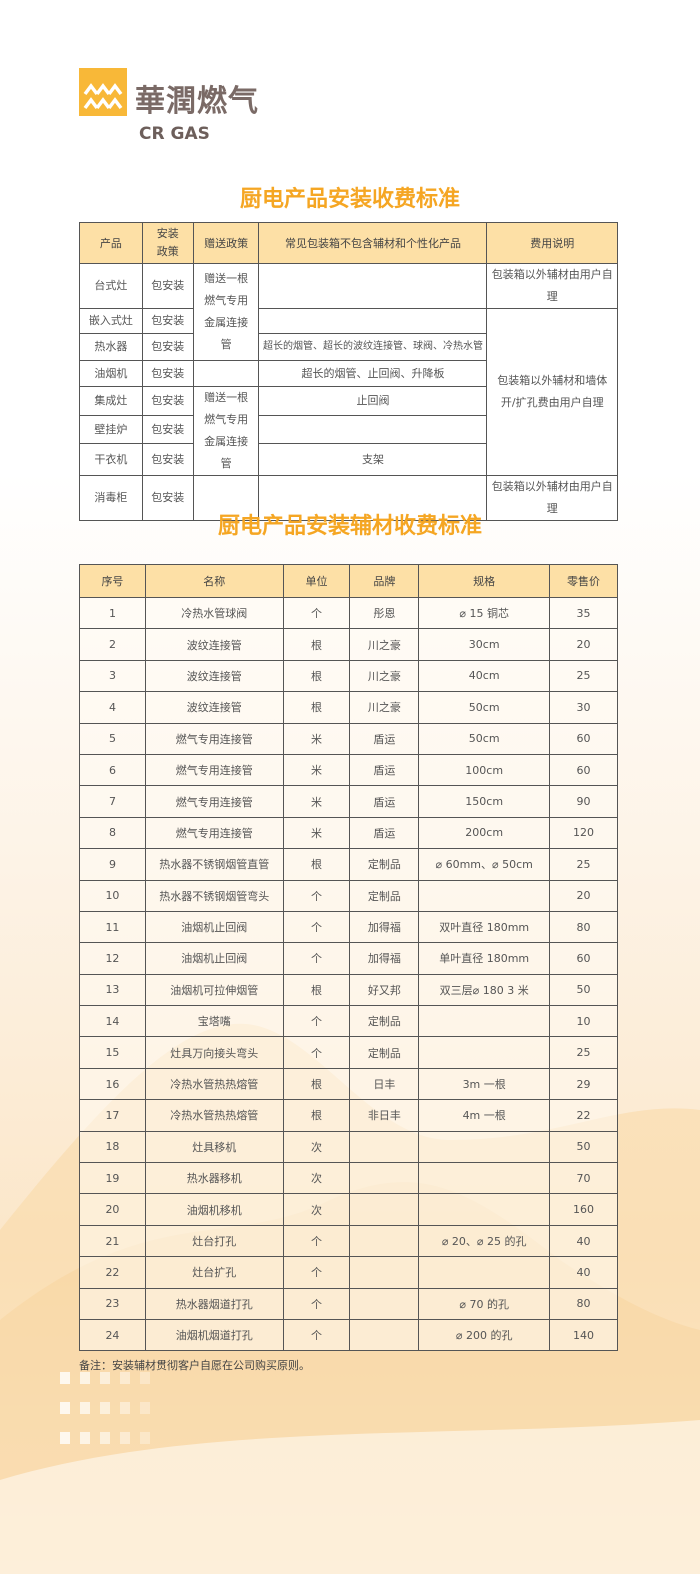  I want to click on brand-cell: 非日丰, so click(384, 1115).